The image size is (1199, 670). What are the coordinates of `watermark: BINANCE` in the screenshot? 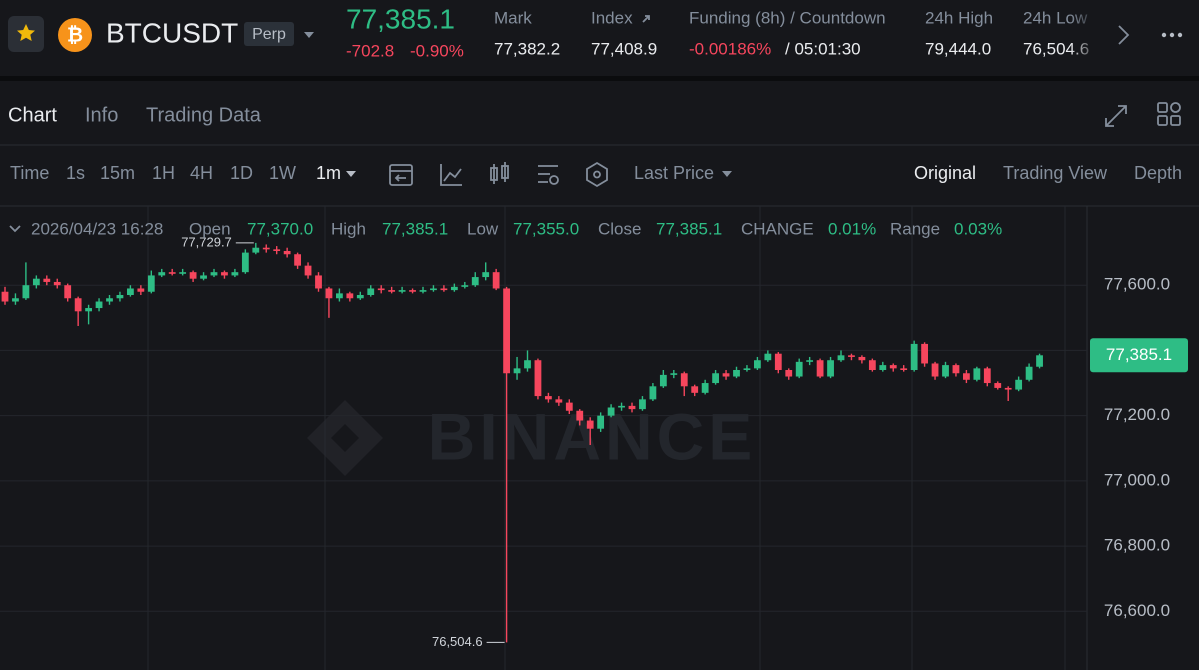 It's located at (592, 436).